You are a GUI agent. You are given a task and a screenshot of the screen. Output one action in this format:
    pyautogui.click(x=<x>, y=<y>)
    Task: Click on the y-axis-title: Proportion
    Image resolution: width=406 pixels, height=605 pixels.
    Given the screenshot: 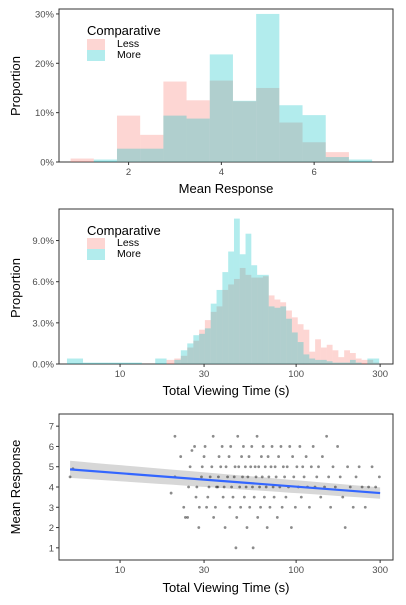 What is the action you would take?
    pyautogui.click(x=15, y=288)
    